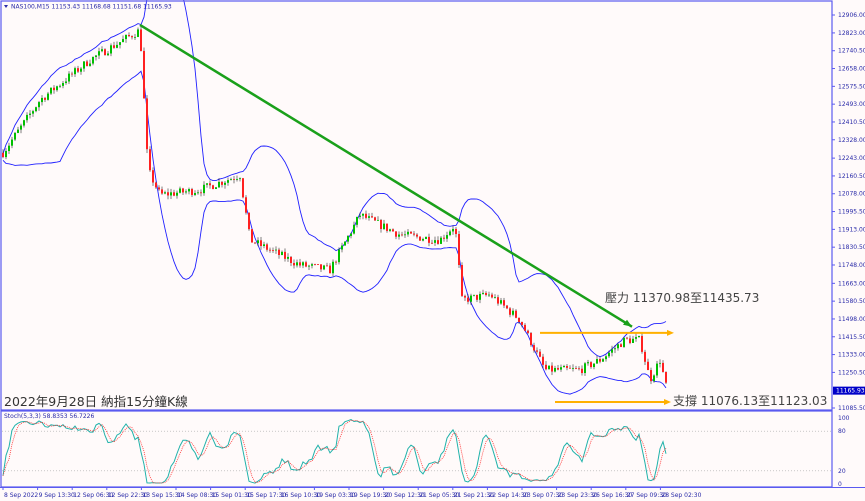  I want to click on x-tick-label: 19 Sep 03:30, so click(335, 495).